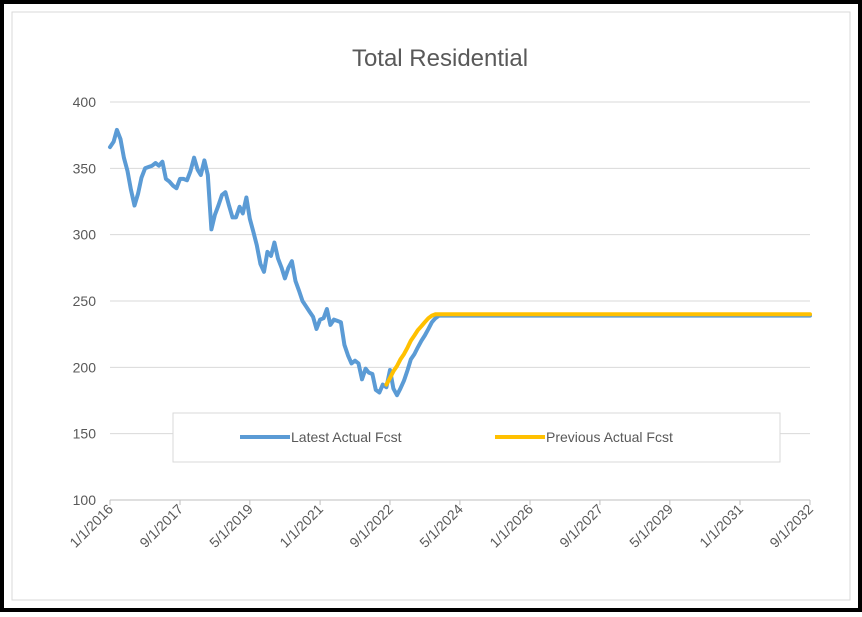 This screenshot has height=617, width=862. Describe the element at coordinates (85, 434) in the screenshot. I see `y-tick-label: 150` at that location.